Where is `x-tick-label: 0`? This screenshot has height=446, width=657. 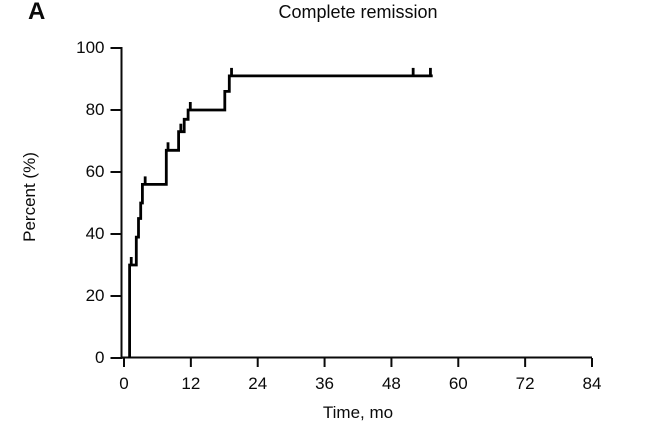 x-tick-label: 0 is located at coordinates (124, 383).